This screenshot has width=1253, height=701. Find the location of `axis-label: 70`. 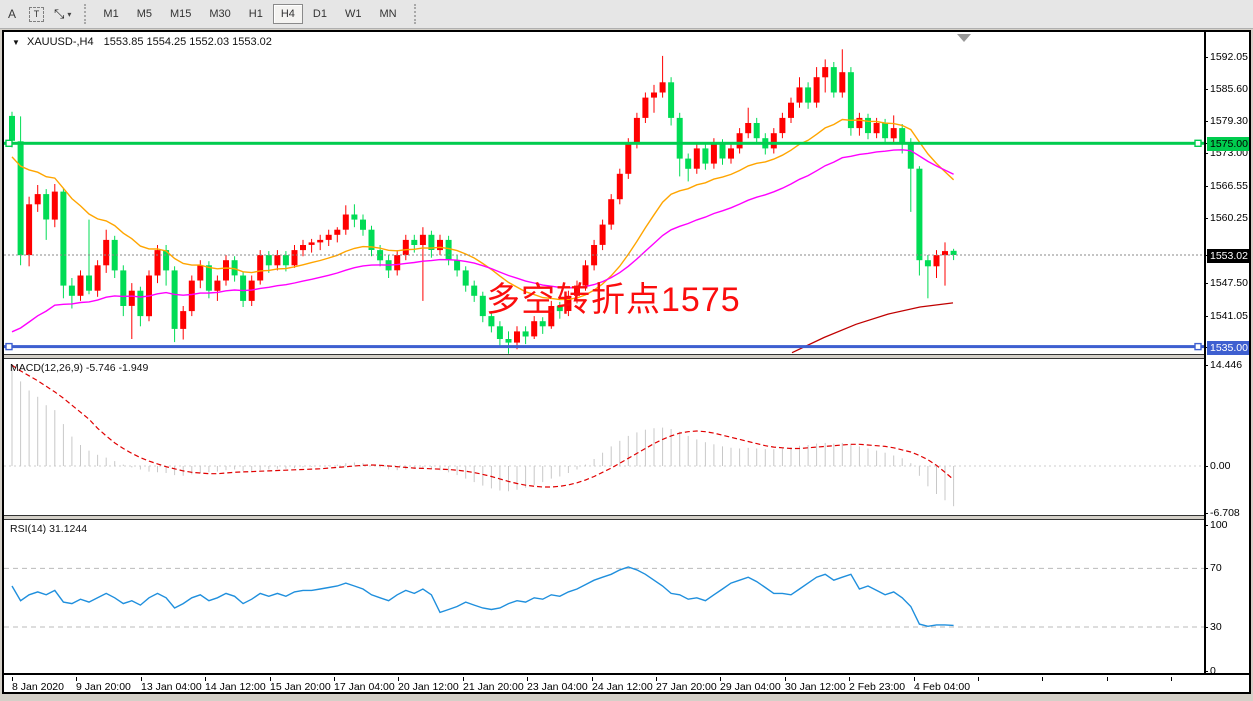

axis-label: 70 is located at coordinates (1216, 568).